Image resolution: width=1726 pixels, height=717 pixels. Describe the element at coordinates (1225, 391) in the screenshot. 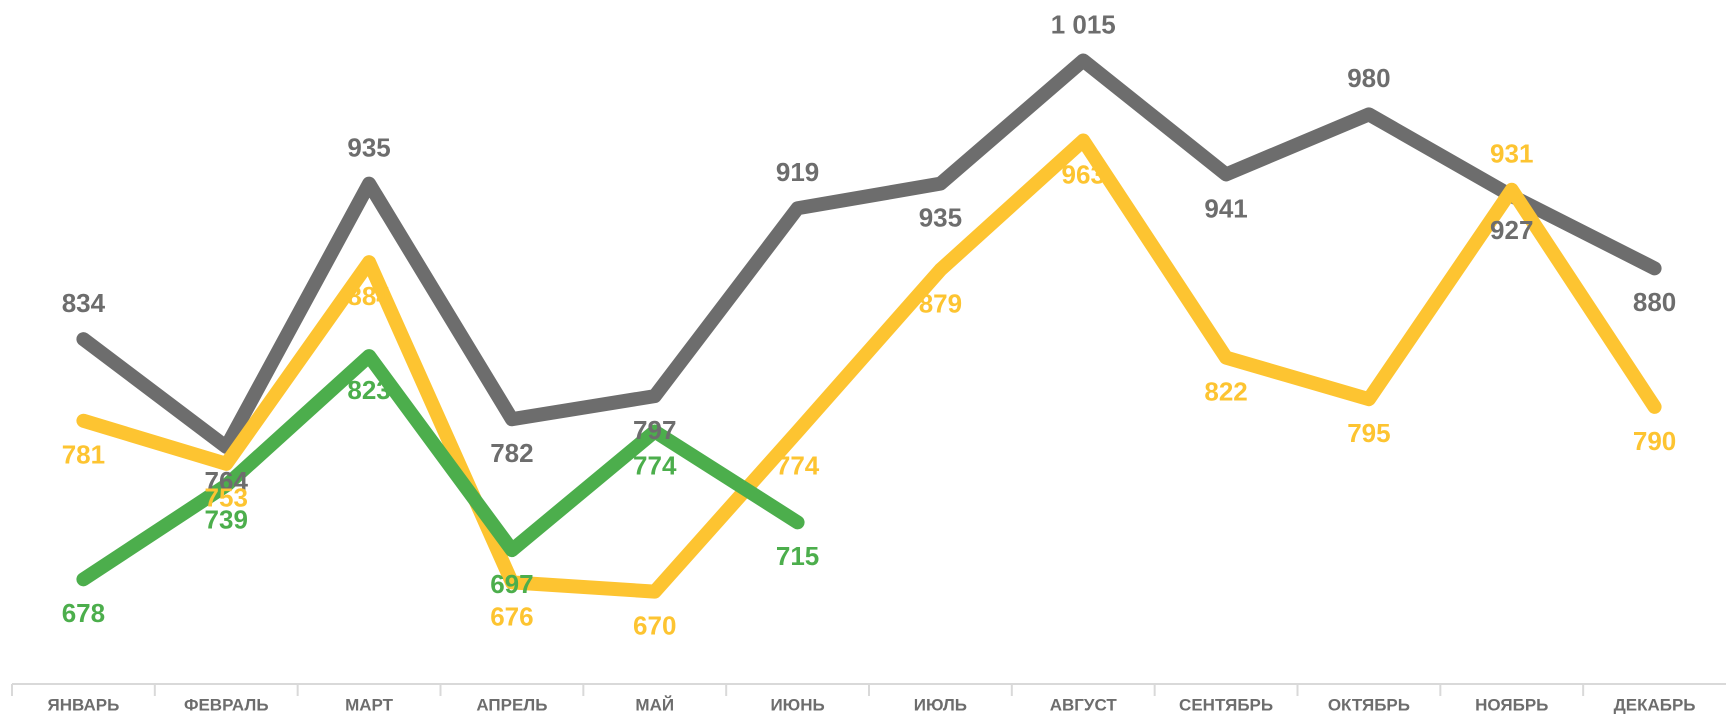

I see `data-label: 822` at that location.